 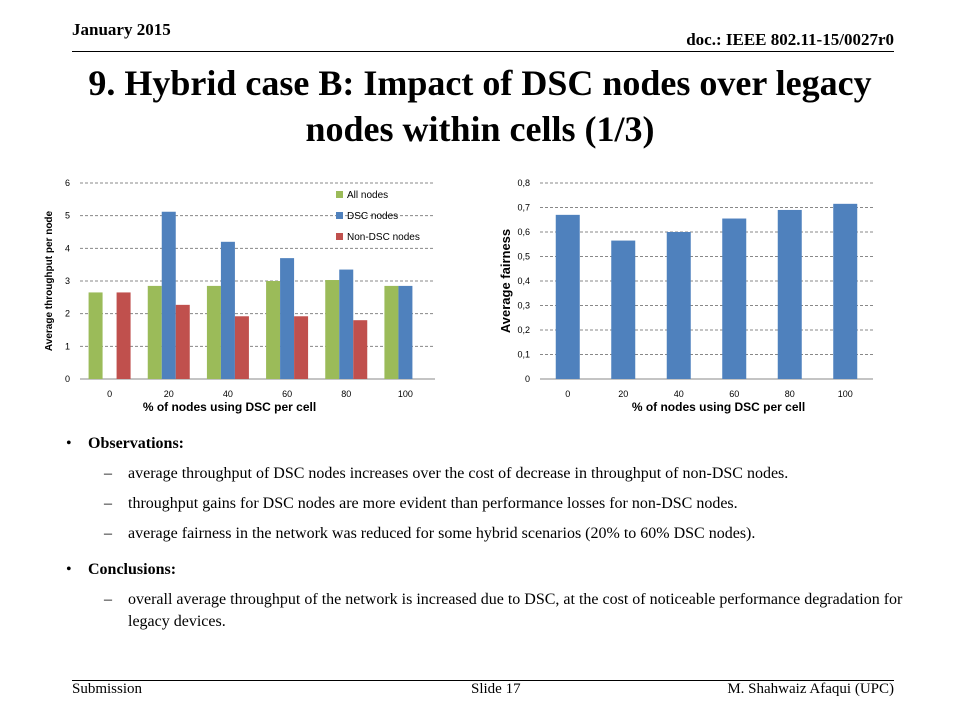 What do you see at coordinates (367, 195) in the screenshot?
I see `legend-label: All nodes` at bounding box center [367, 195].